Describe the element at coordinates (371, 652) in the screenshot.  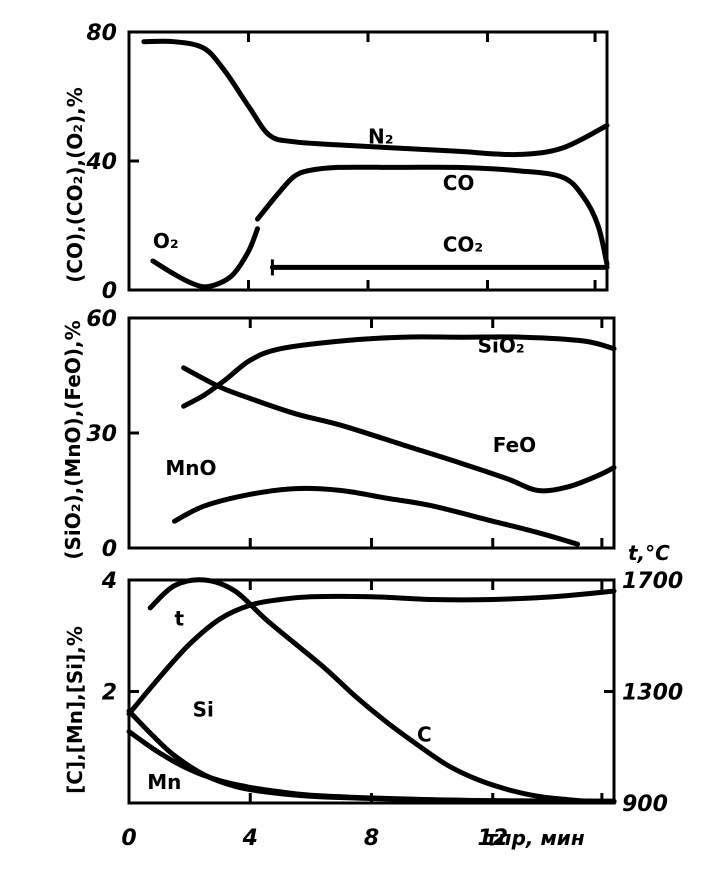
I see `series-line-t` at that location.